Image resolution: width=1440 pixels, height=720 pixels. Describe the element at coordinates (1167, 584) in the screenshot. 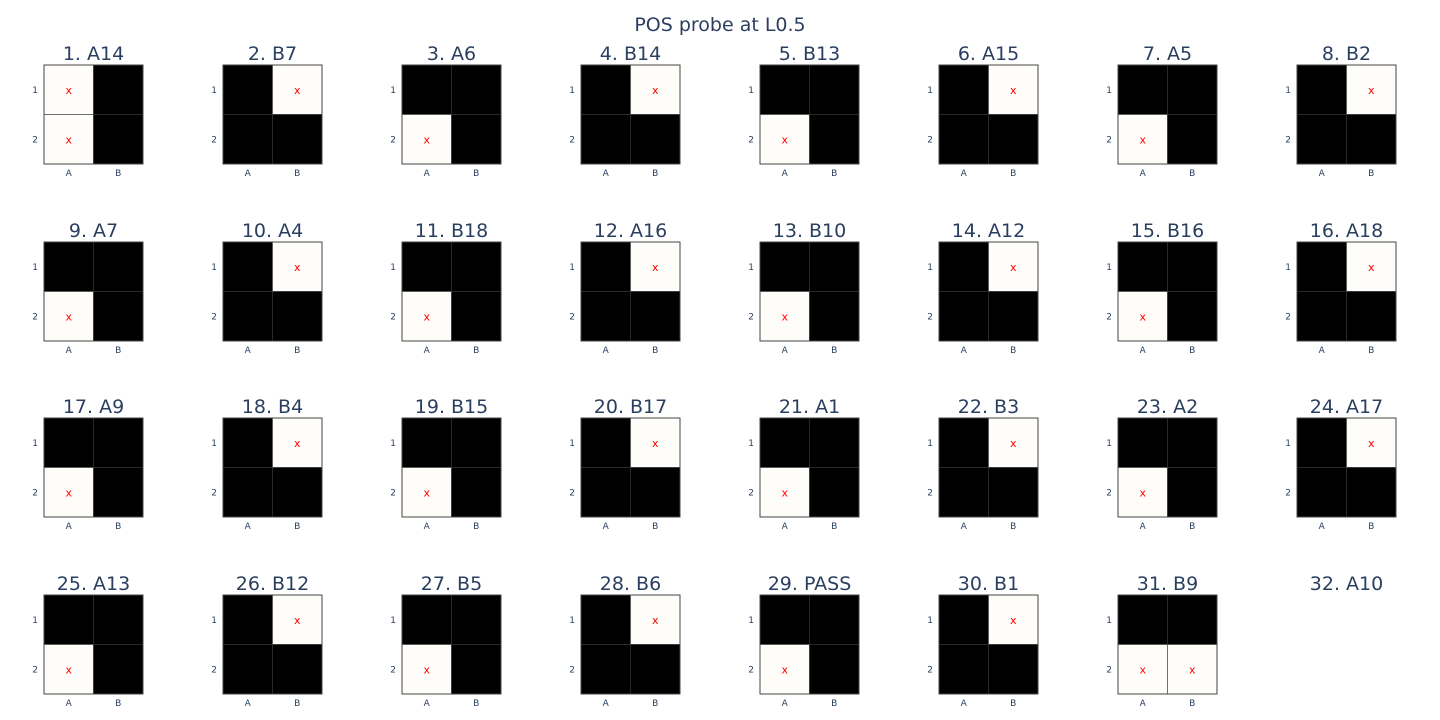

I see `panel-title: 31. B9` at that location.